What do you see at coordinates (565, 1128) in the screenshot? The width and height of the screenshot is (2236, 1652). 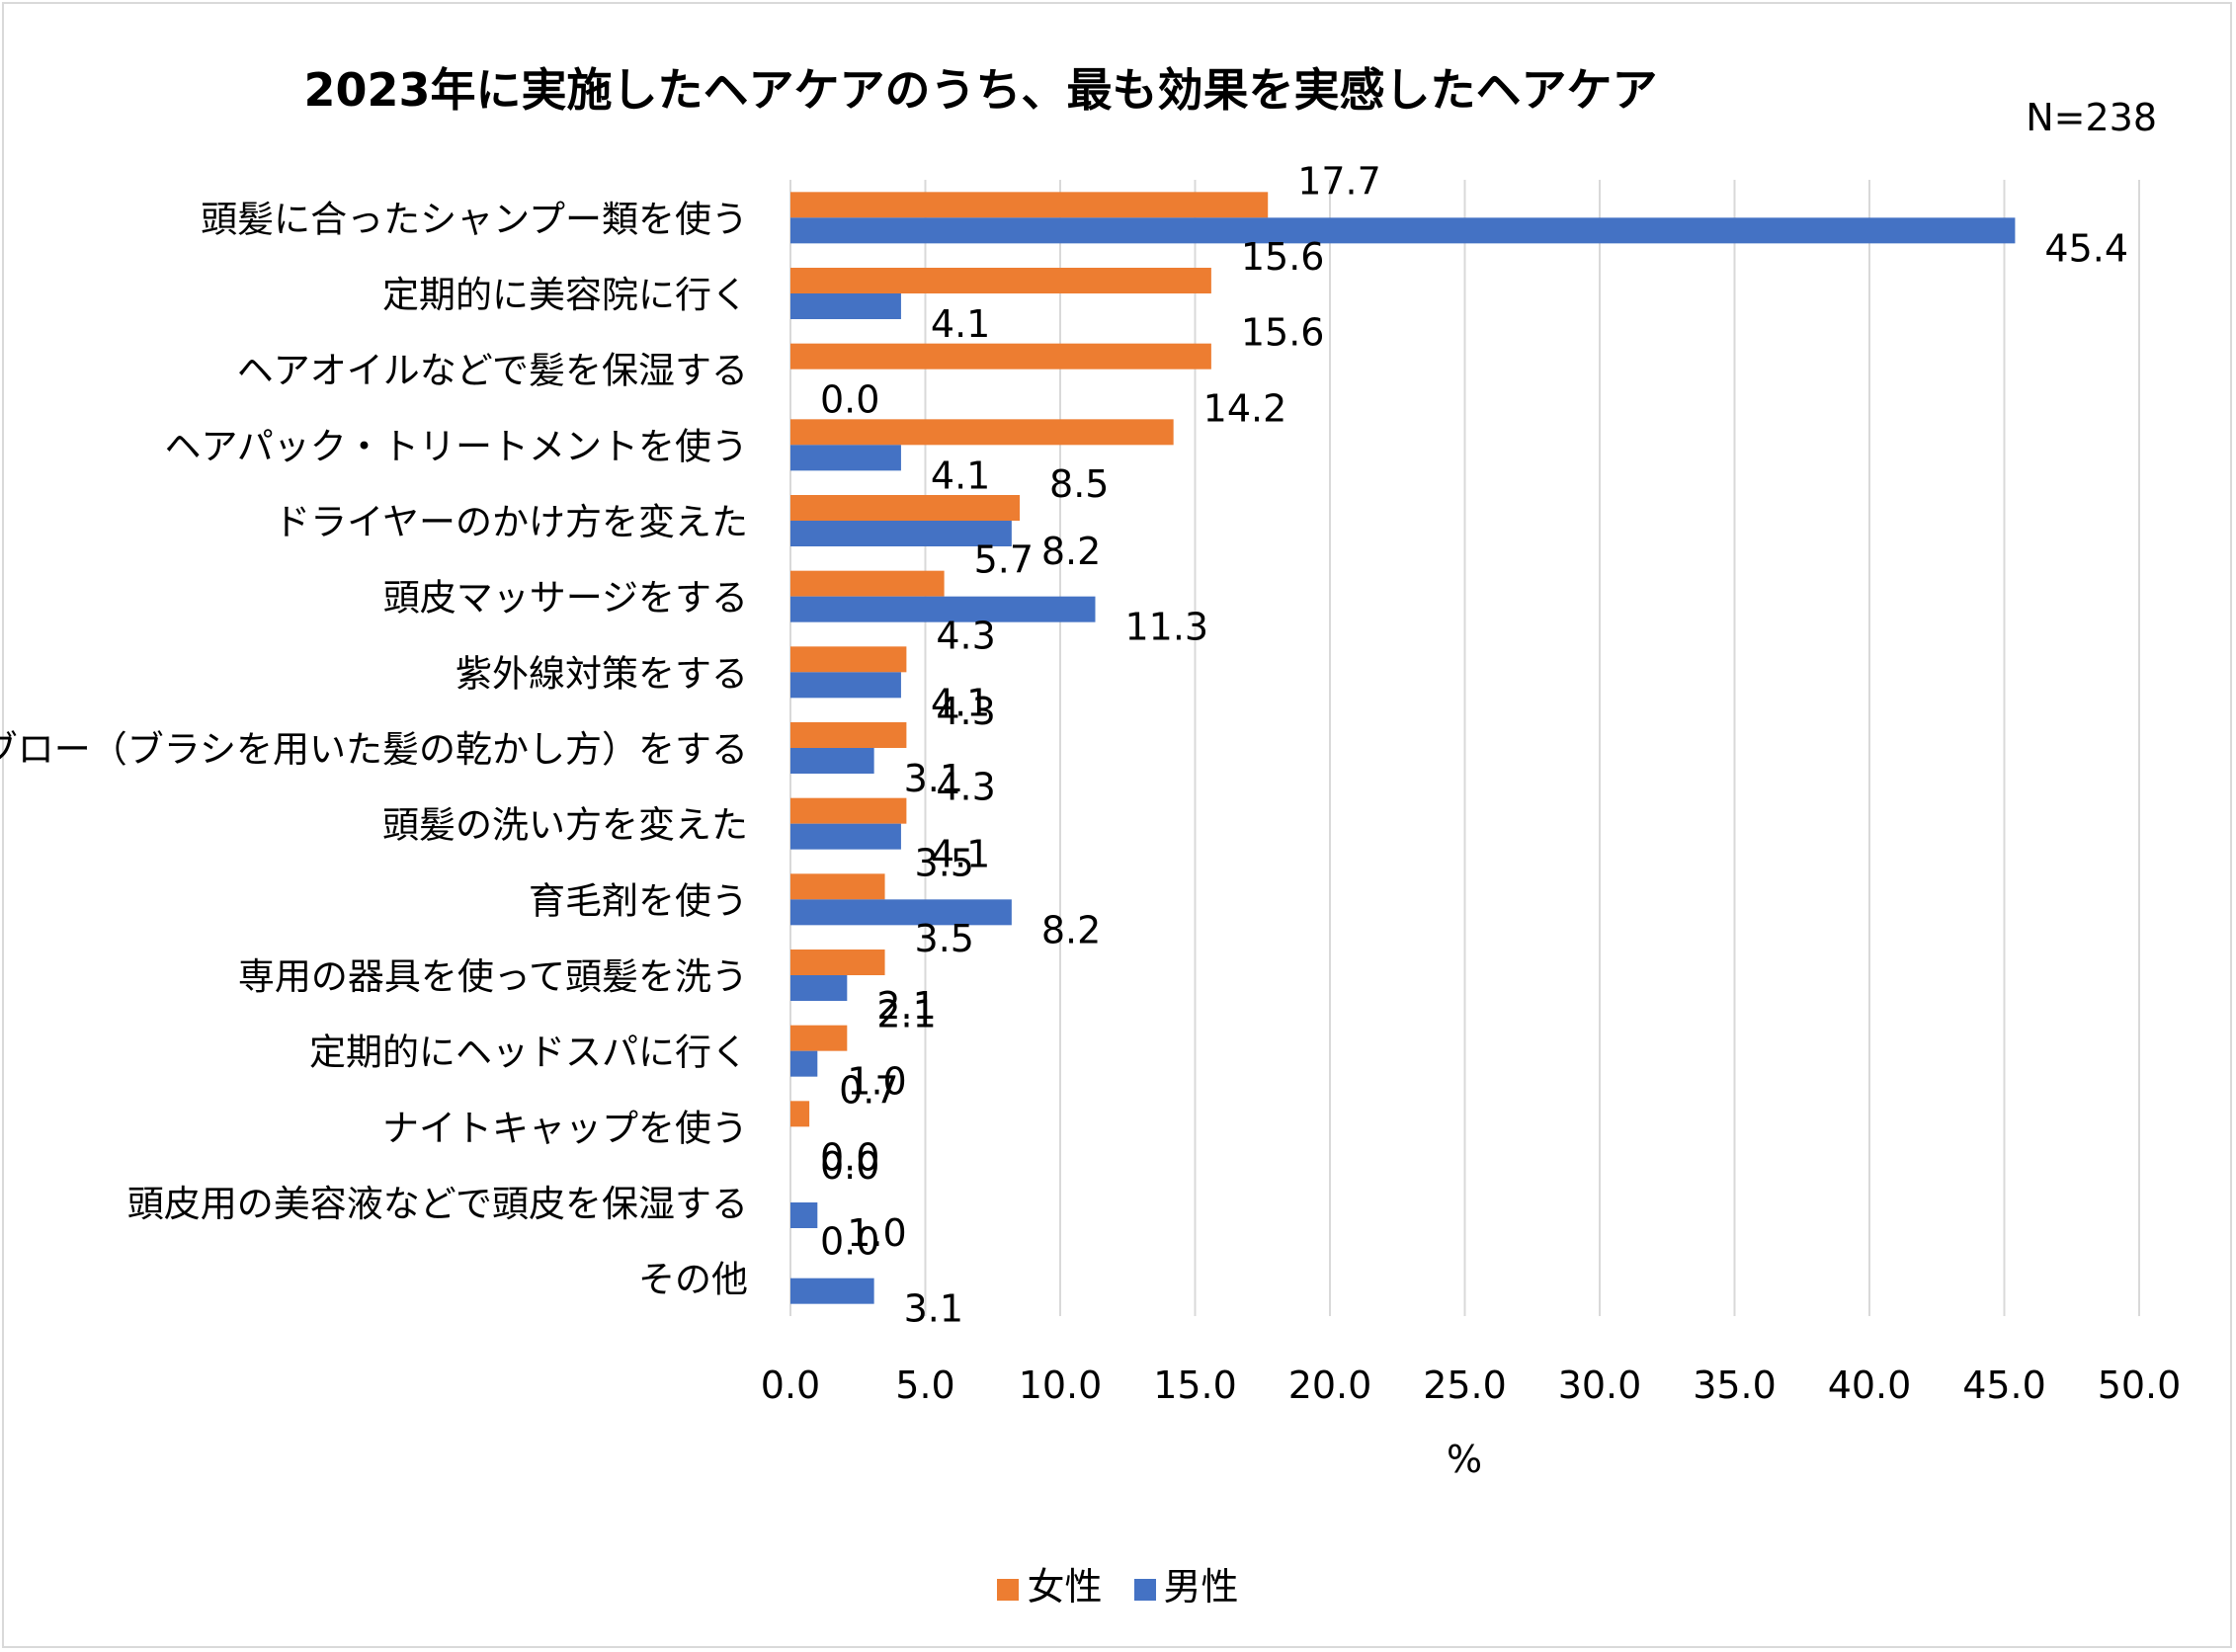 I see `category-label: ナイトキャップを使う` at bounding box center [565, 1128].